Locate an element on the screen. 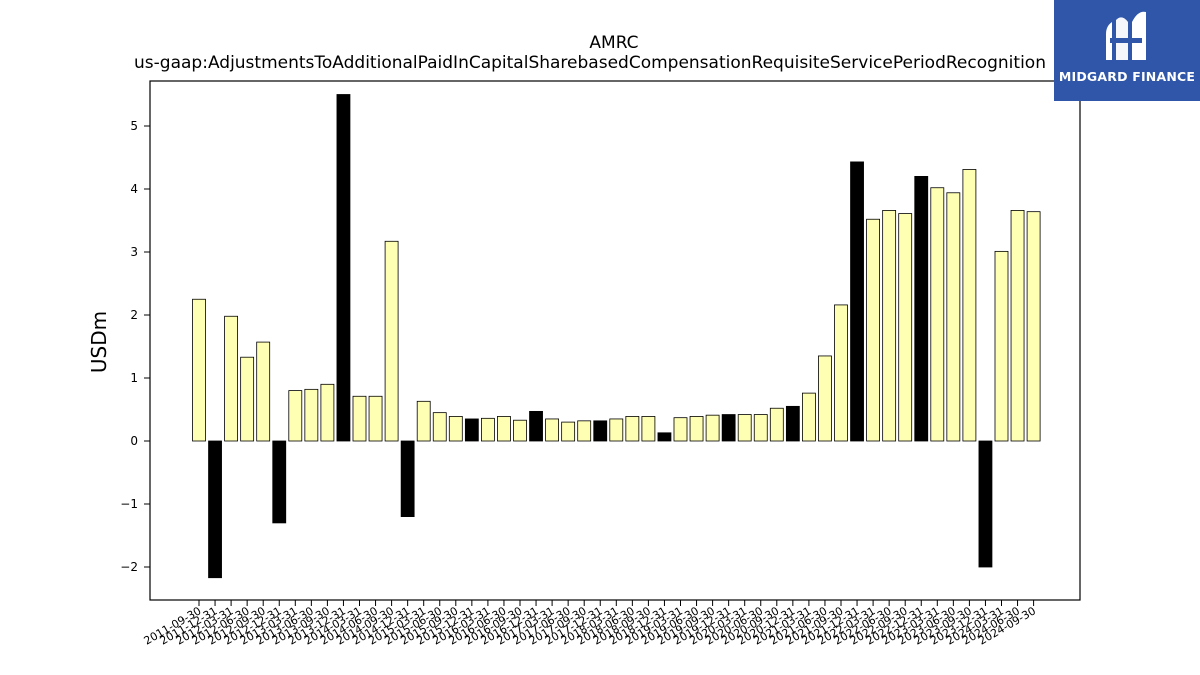 The width and height of the screenshot is (1200, 675). y-axis-label: USDm is located at coordinates (99, 342).